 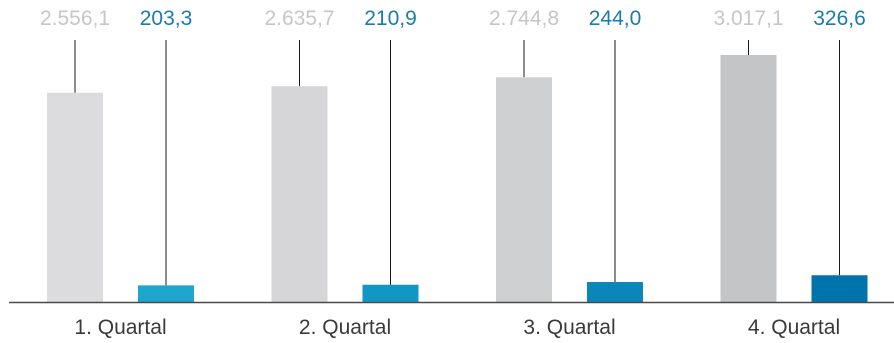 What do you see at coordinates (569, 327) in the screenshot?
I see `category-label-q3: 3. Quartal` at bounding box center [569, 327].